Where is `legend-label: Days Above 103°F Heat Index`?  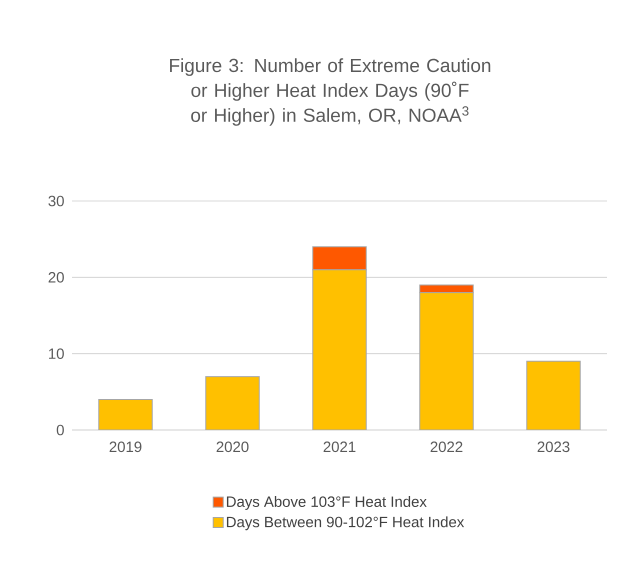
legend-label: Days Above 103°F Heat Index is located at coordinates (326, 503).